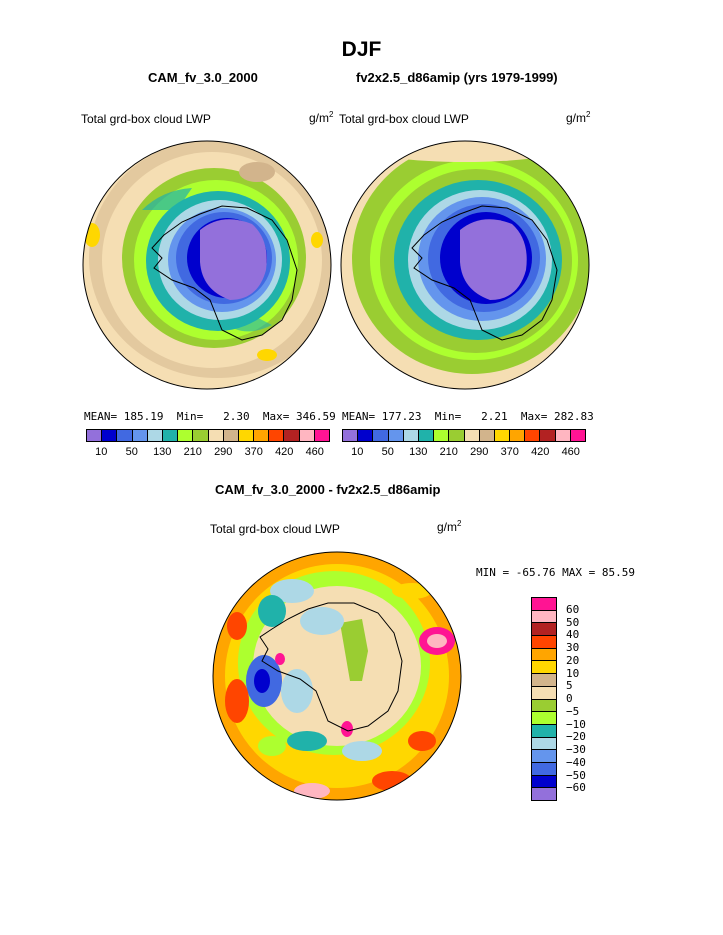  I want to click on diff-colorbar-label: 60, so click(573, 609).